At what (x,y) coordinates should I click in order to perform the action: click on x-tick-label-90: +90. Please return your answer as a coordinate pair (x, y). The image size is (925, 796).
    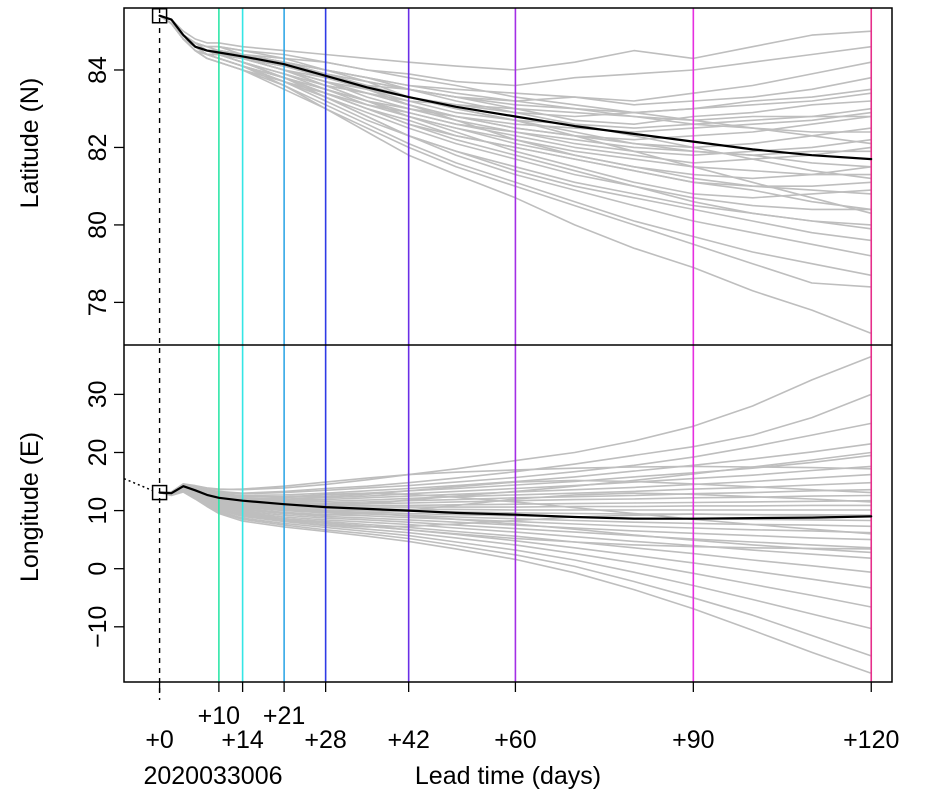
    Looking at the image, I should click on (693, 740).